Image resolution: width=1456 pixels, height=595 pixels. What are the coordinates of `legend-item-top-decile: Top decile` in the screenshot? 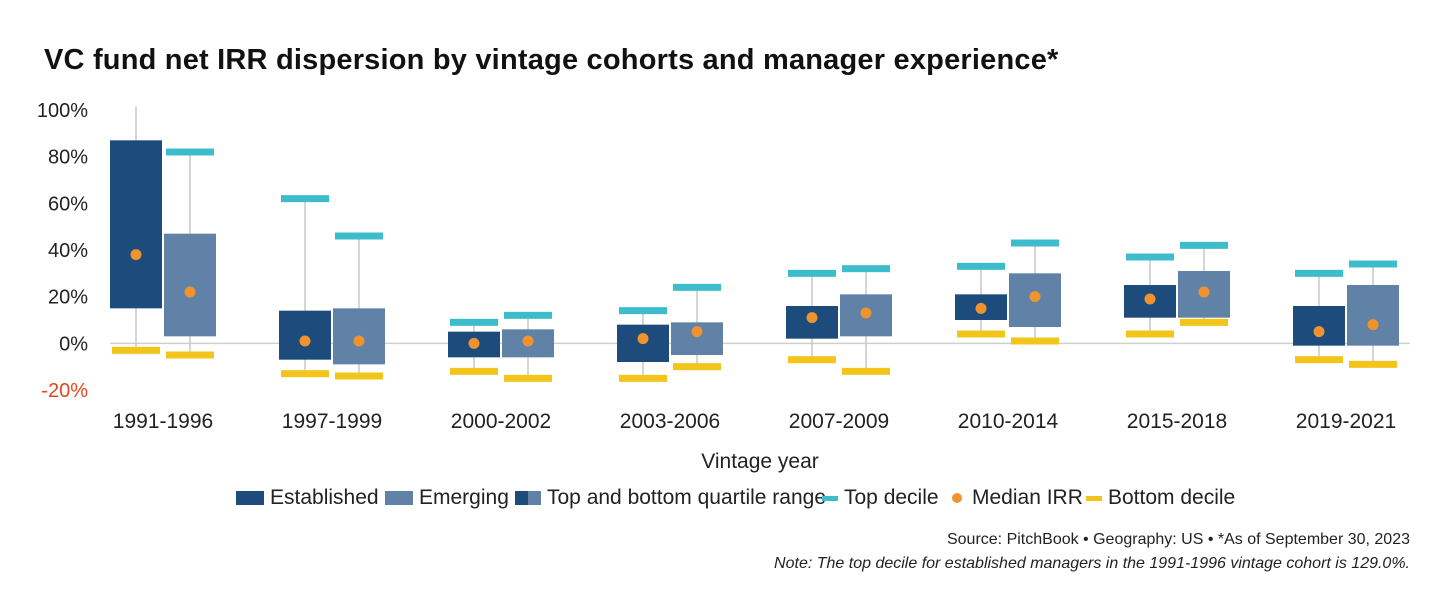 It's located at (880, 498).